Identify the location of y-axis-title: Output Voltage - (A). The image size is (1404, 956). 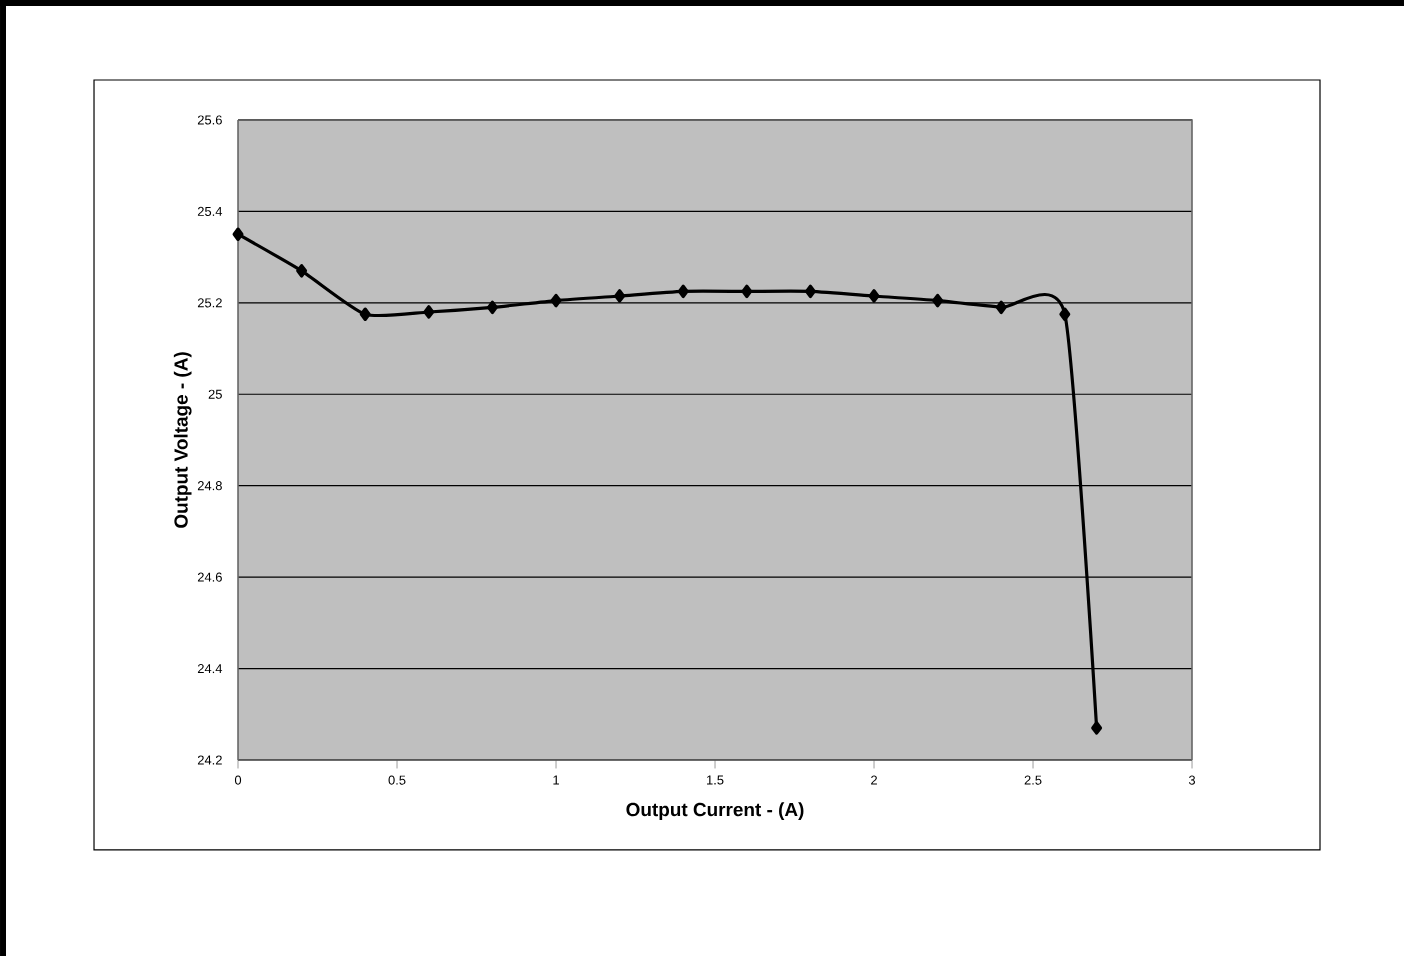
(182, 440).